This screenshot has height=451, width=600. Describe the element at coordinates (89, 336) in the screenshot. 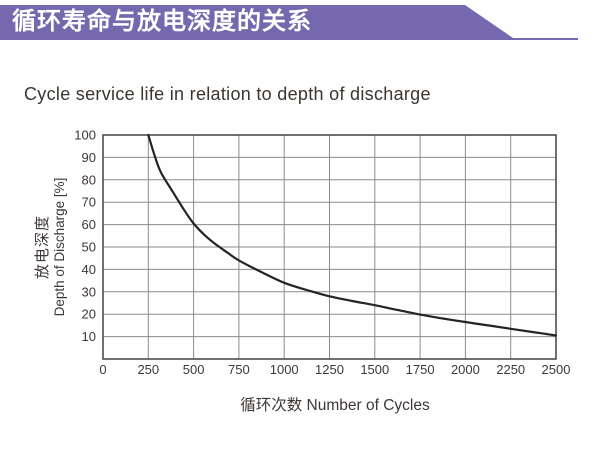

I see `y-tick-label: 10` at that location.